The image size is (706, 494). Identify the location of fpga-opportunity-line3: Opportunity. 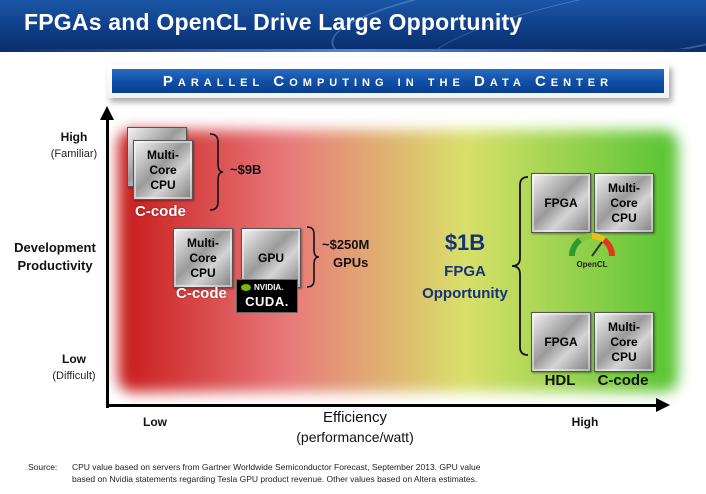
(465, 293).